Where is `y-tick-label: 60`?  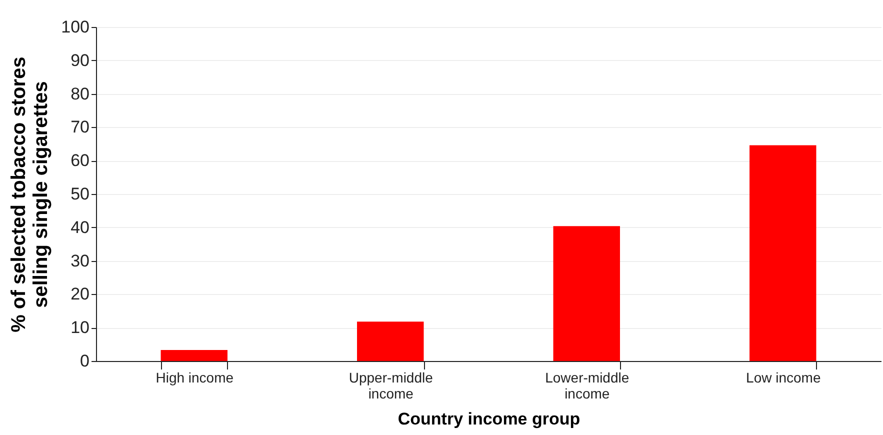 y-tick-label: 60 is located at coordinates (80, 160).